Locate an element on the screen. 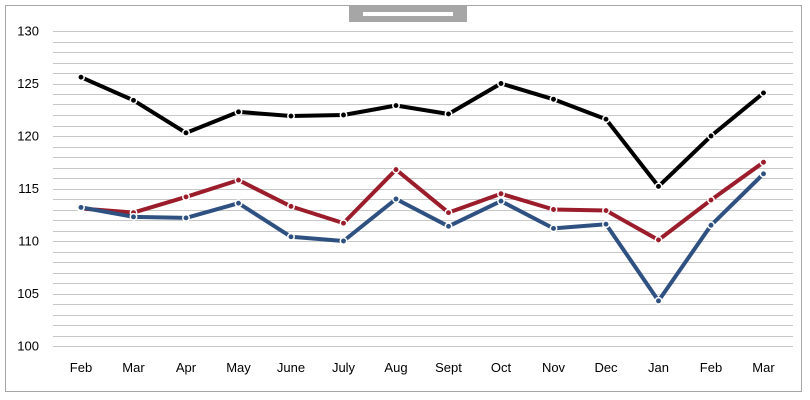 Image resolution: width=810 pixels, height=400 pixels. chart-title-placeholder is located at coordinates (408, 13).